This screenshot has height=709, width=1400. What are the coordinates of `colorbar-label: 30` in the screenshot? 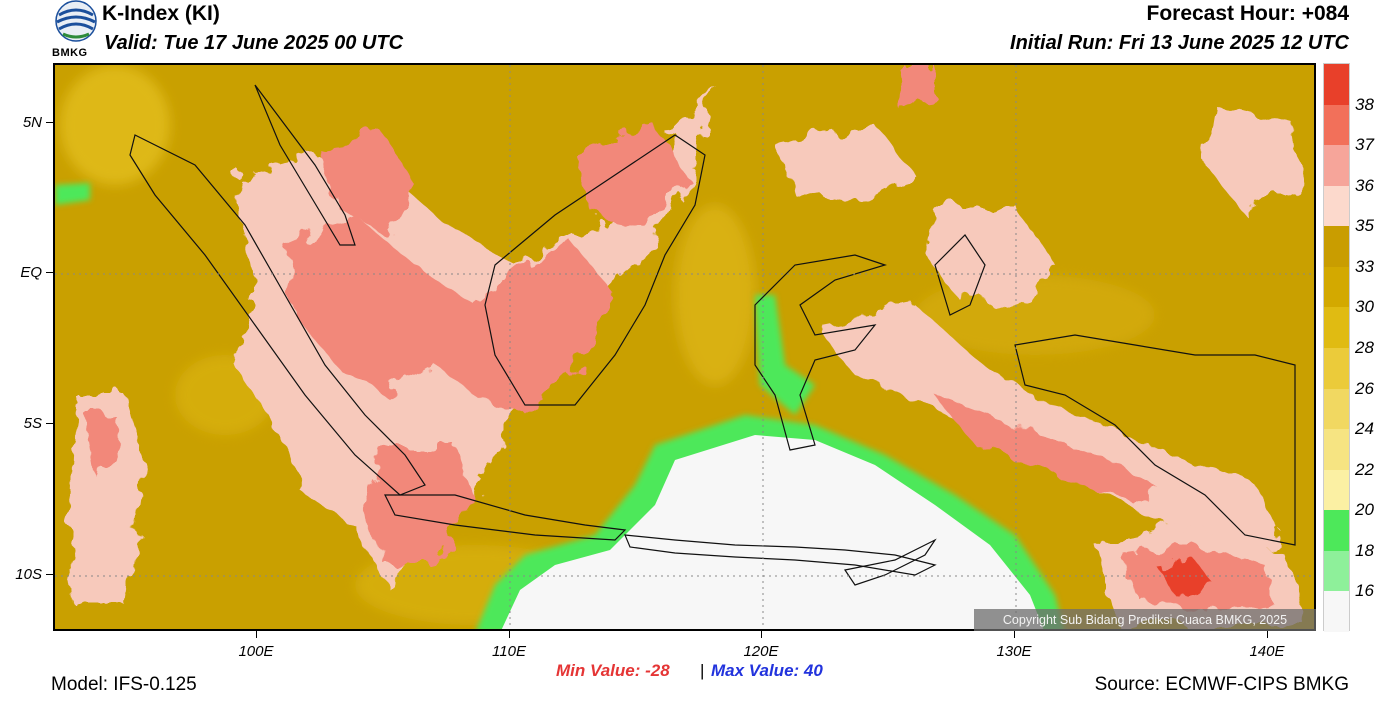 It's located at (1364, 307).